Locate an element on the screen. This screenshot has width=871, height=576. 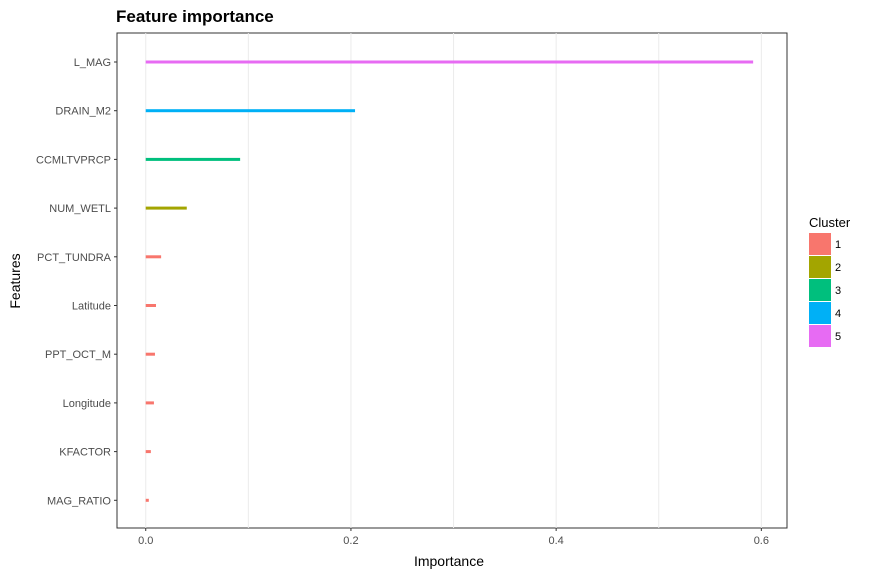
y-tick-label: NUM_WETL is located at coordinates (80, 209).